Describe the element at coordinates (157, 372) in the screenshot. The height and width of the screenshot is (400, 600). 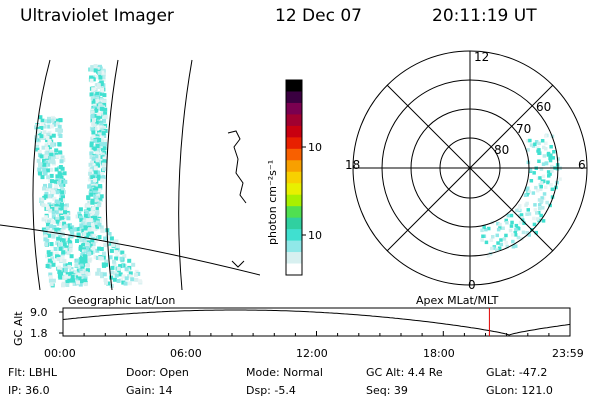
I see `info-door: Door: Open` at that location.